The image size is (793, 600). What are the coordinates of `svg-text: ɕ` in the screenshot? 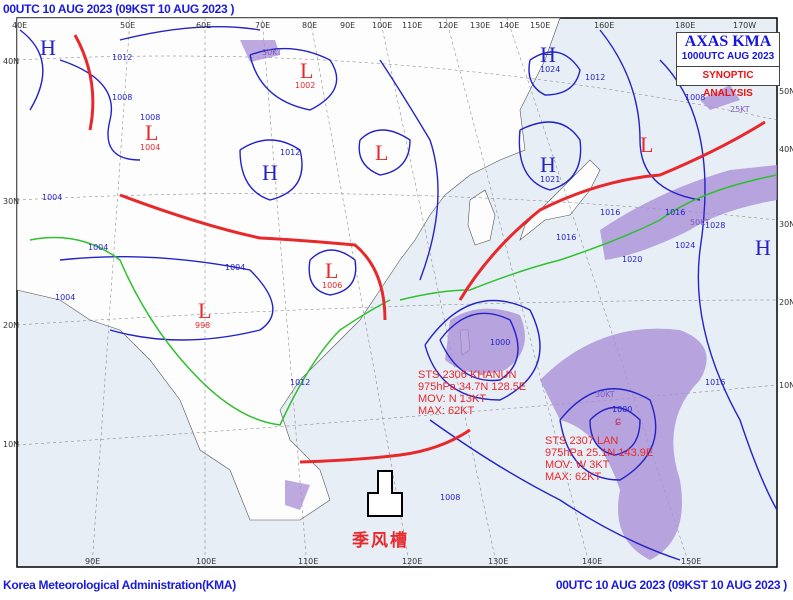 It's located at (618, 421).